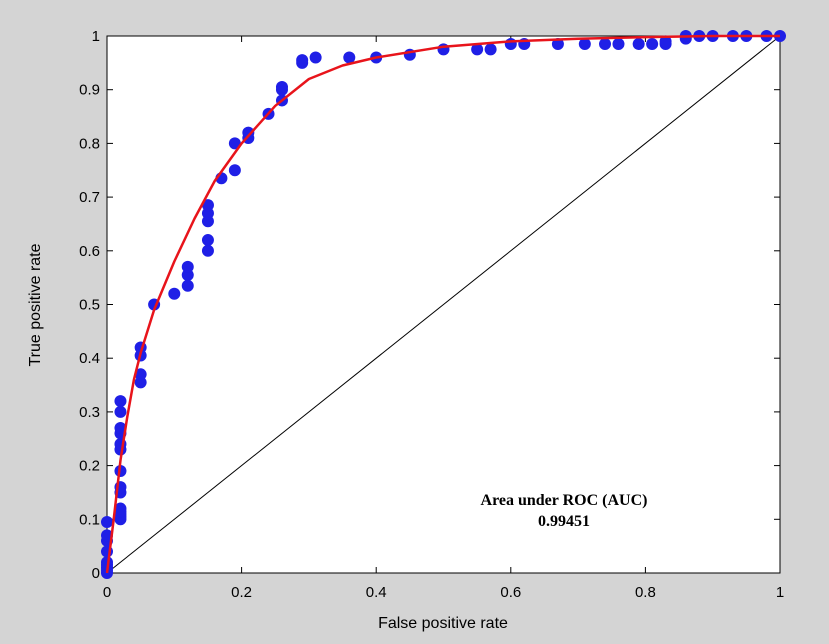  What do you see at coordinates (89, 412) in the screenshot?
I see `y-tick-label: 0.3` at bounding box center [89, 412].